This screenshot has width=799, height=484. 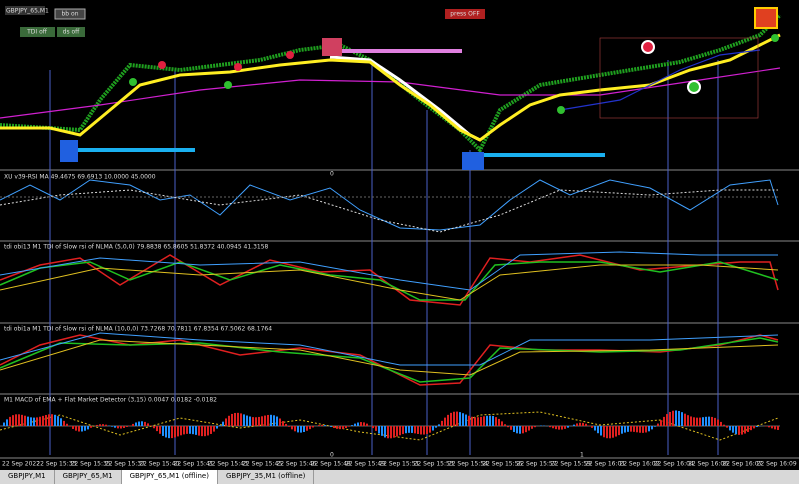 I want to click on alert-label: press OFF, so click(x=465, y=14).